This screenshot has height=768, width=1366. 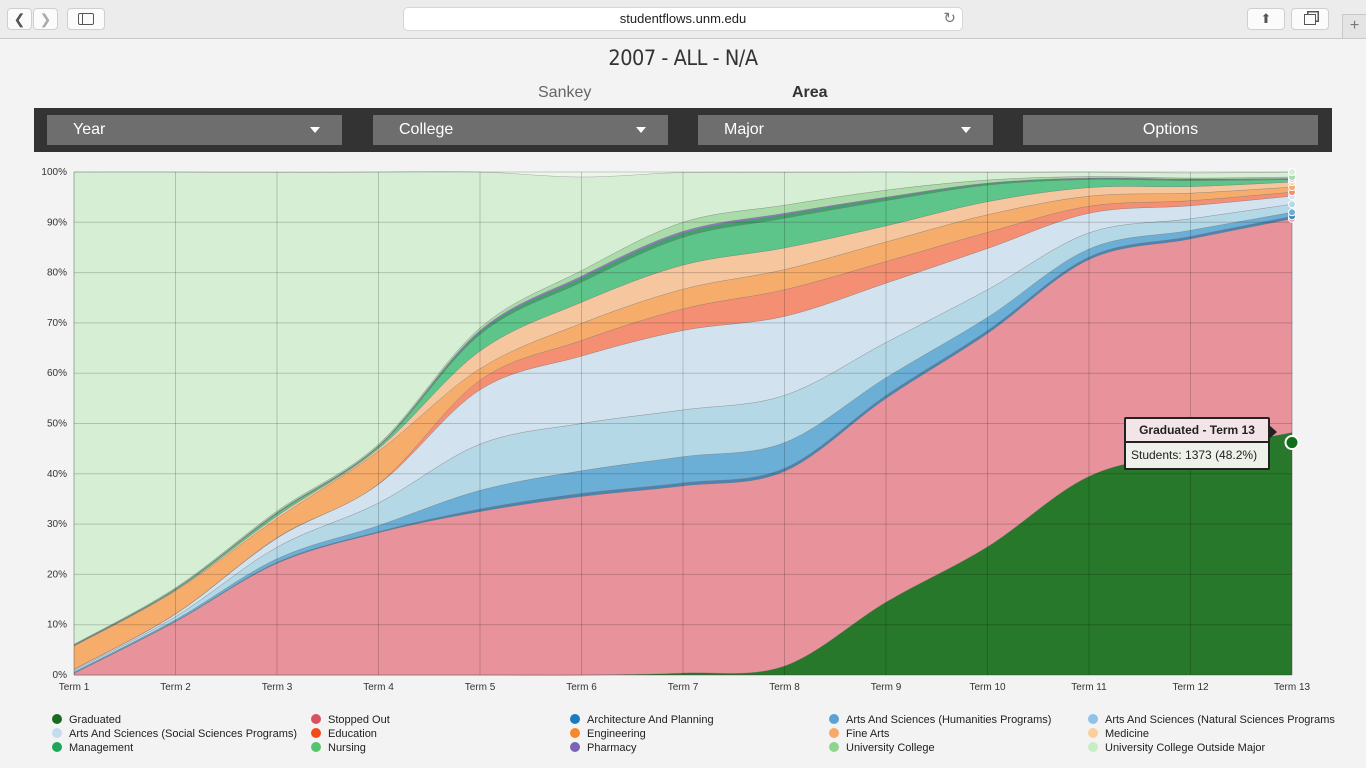 I want to click on legend-label: Architecture And Planning, so click(x=650, y=720).